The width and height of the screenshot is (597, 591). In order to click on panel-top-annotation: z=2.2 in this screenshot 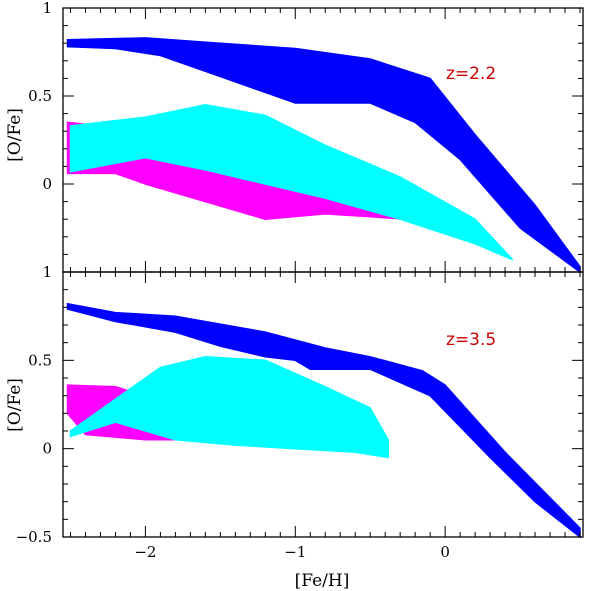, I will do `click(471, 74)`.